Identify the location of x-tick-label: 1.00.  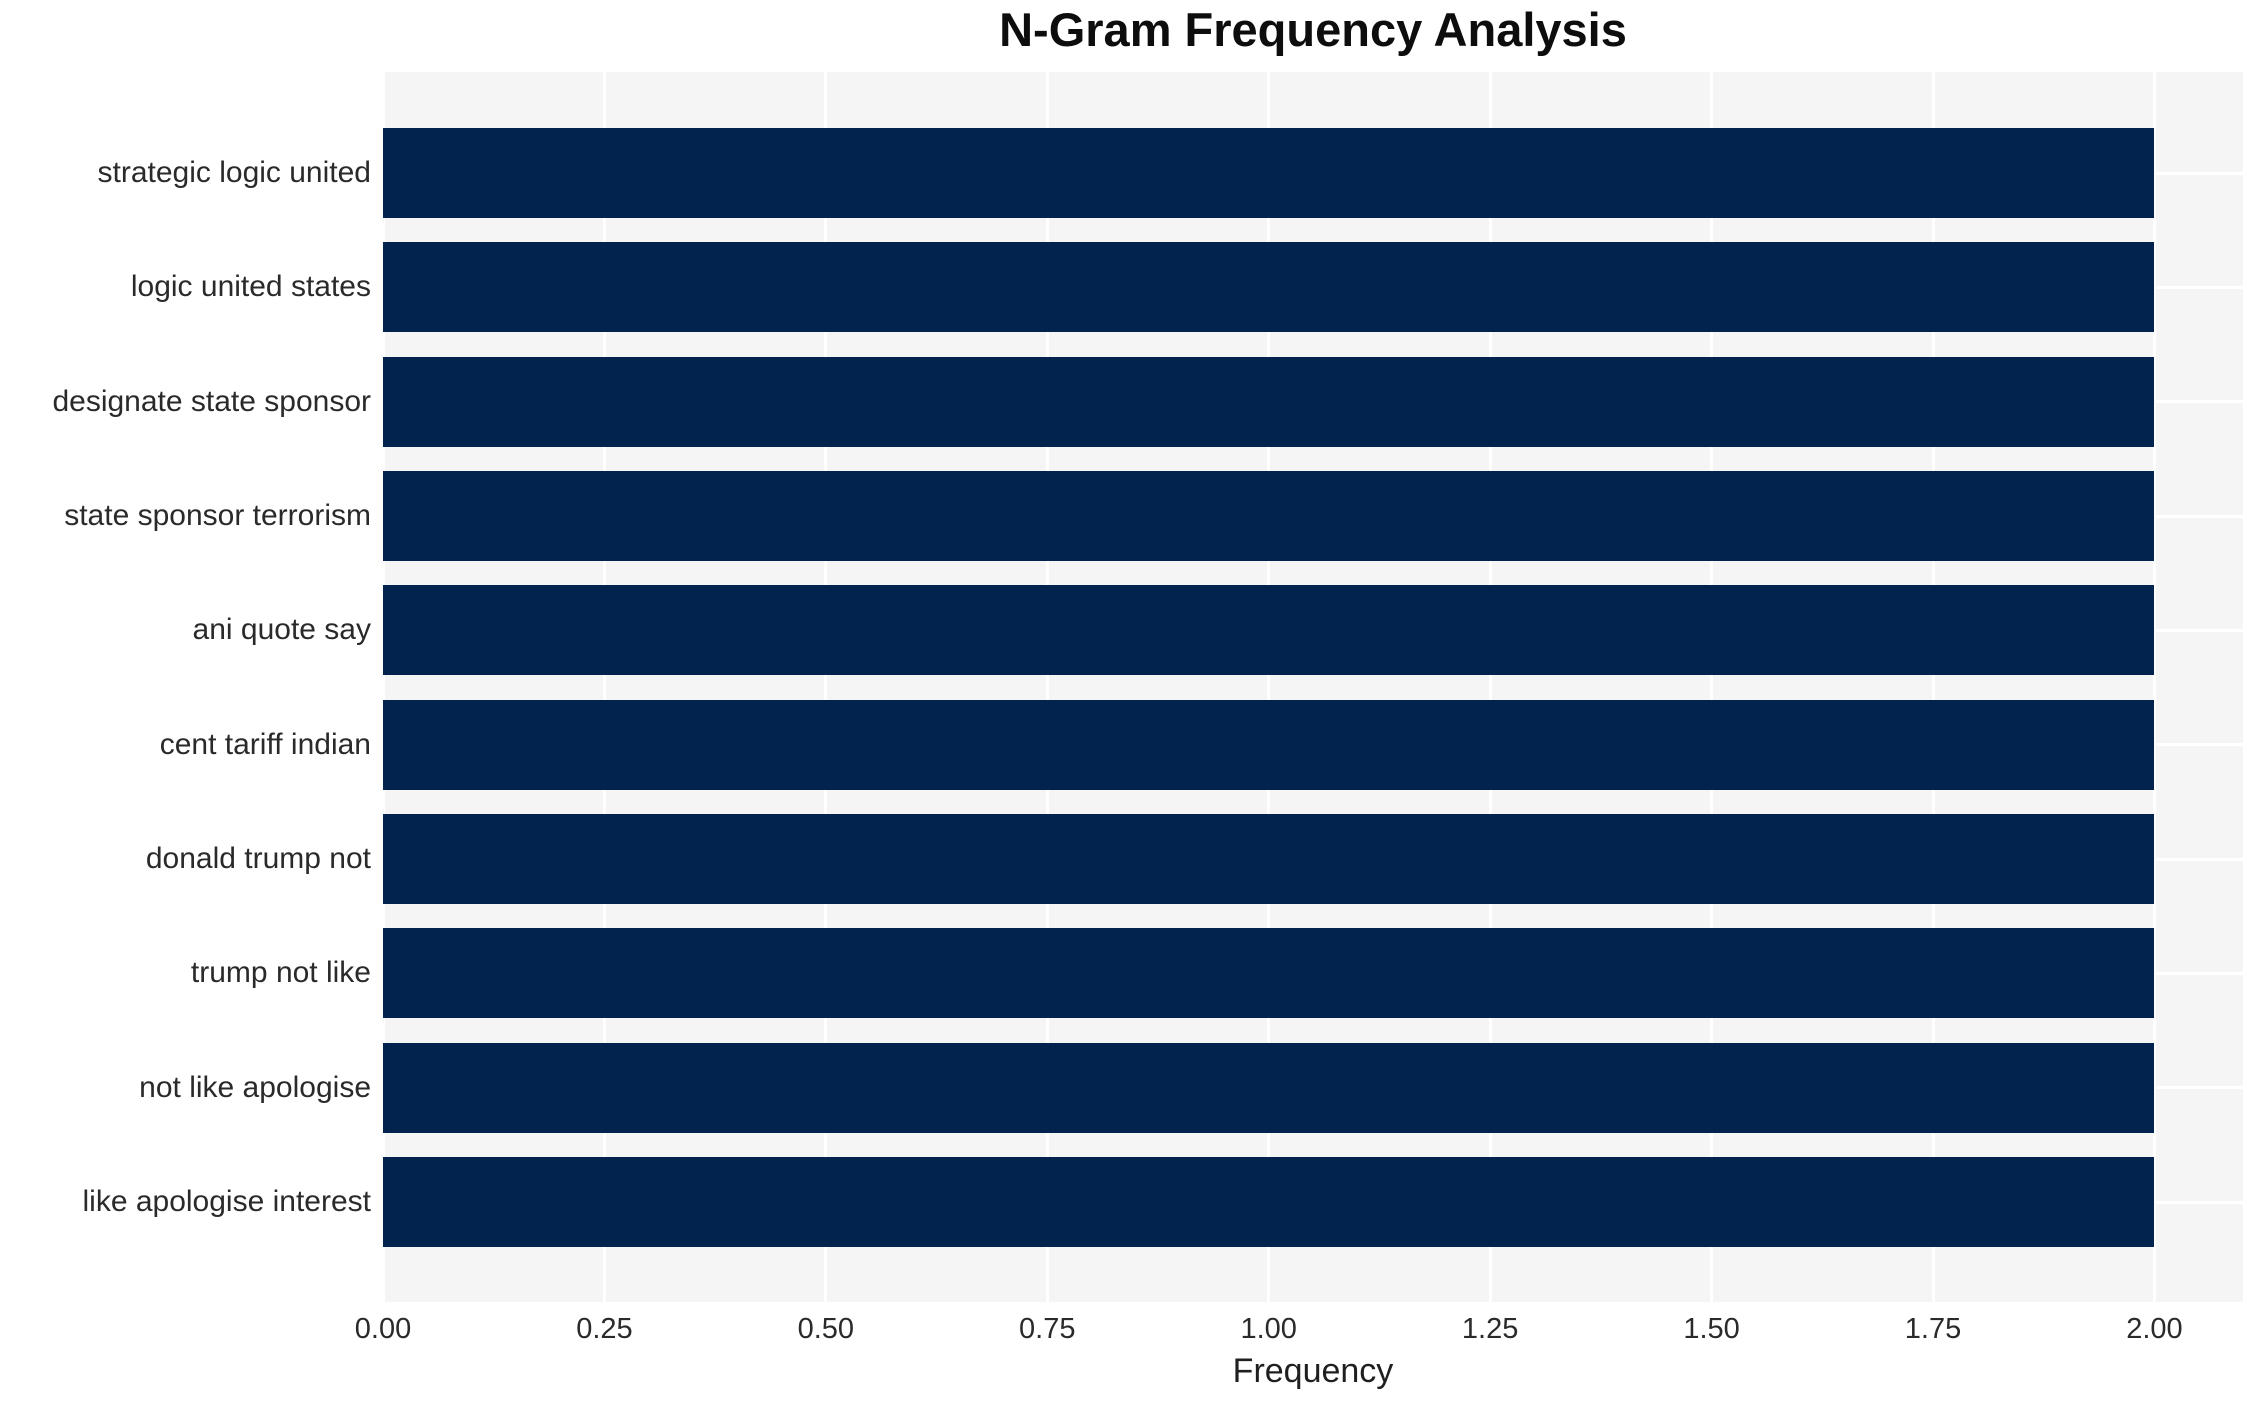
(1268, 1329).